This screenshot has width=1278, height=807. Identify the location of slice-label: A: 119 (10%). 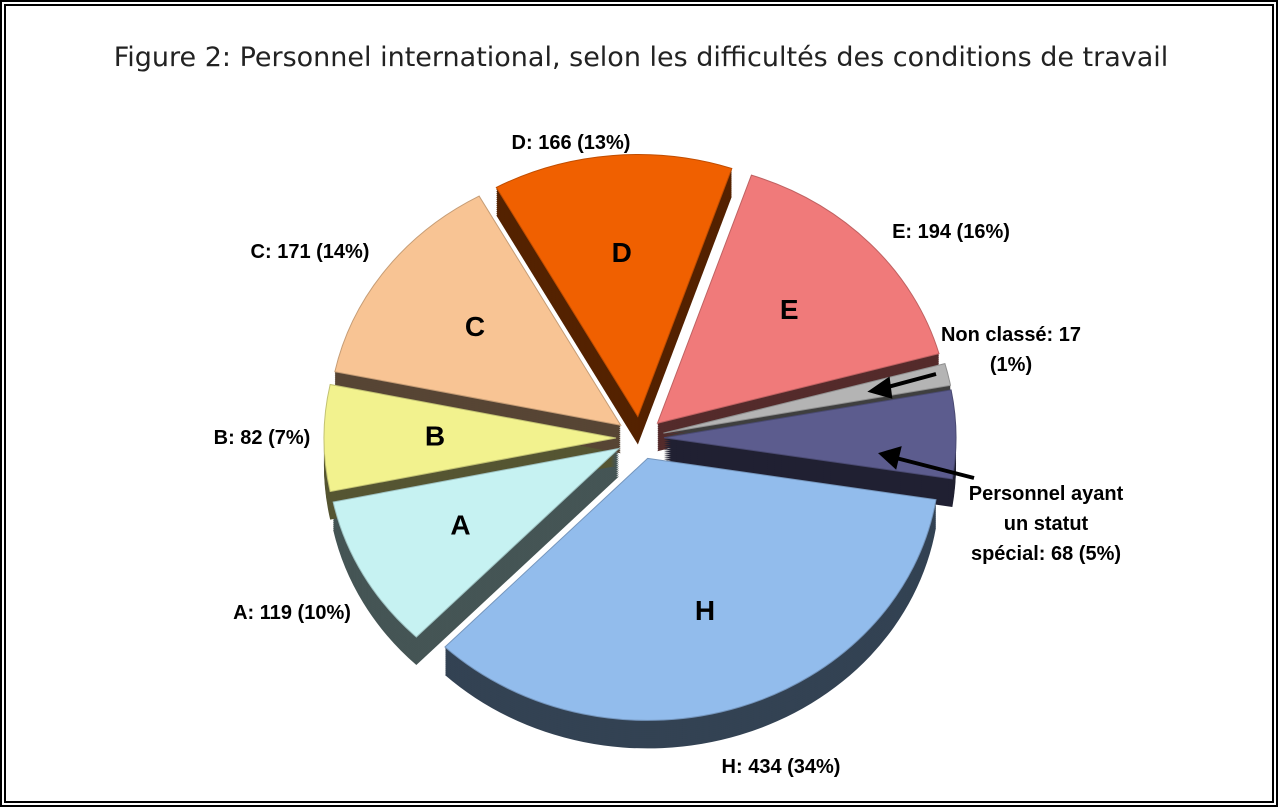
(292, 613).